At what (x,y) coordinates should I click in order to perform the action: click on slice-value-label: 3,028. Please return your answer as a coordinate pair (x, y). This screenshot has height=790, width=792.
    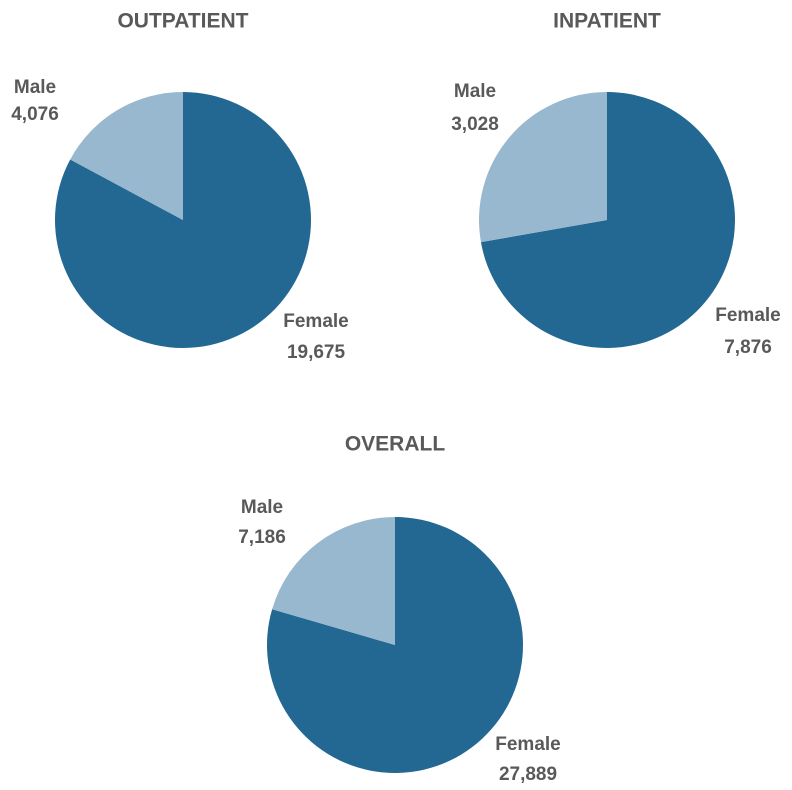
    Looking at the image, I should click on (475, 124).